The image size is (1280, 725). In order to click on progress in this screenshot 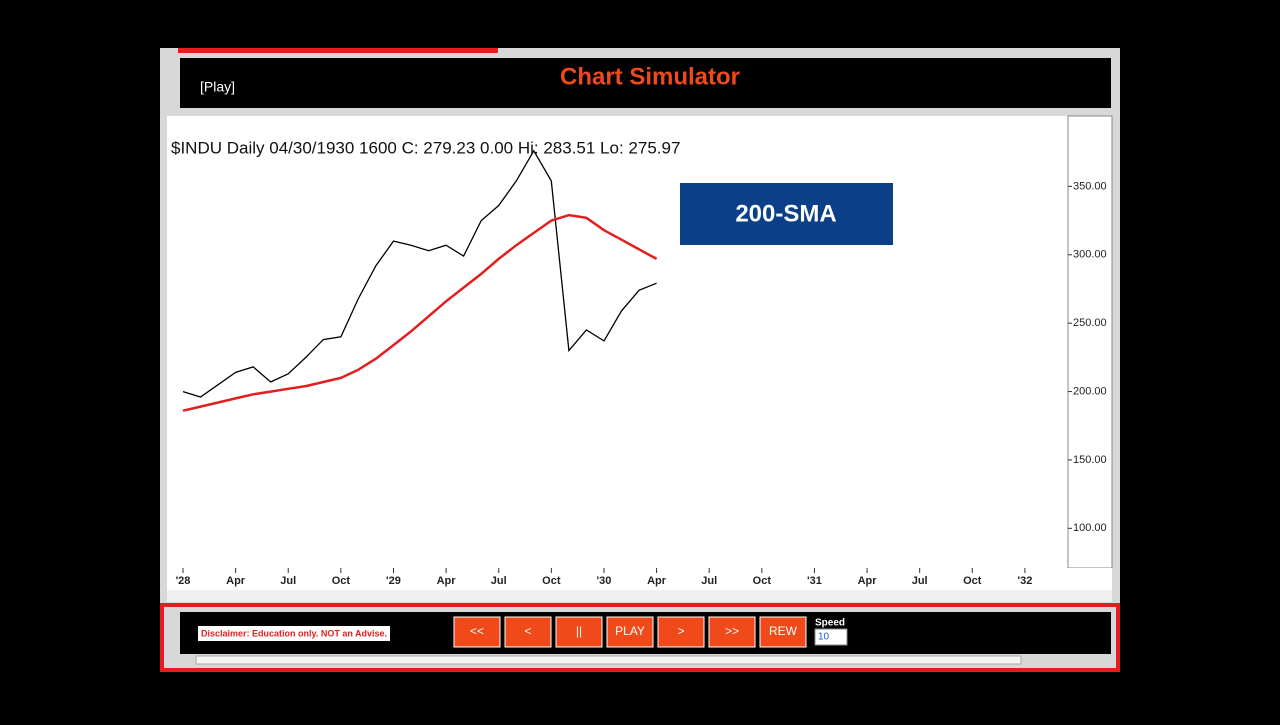, I will do `click(338, 50)`.